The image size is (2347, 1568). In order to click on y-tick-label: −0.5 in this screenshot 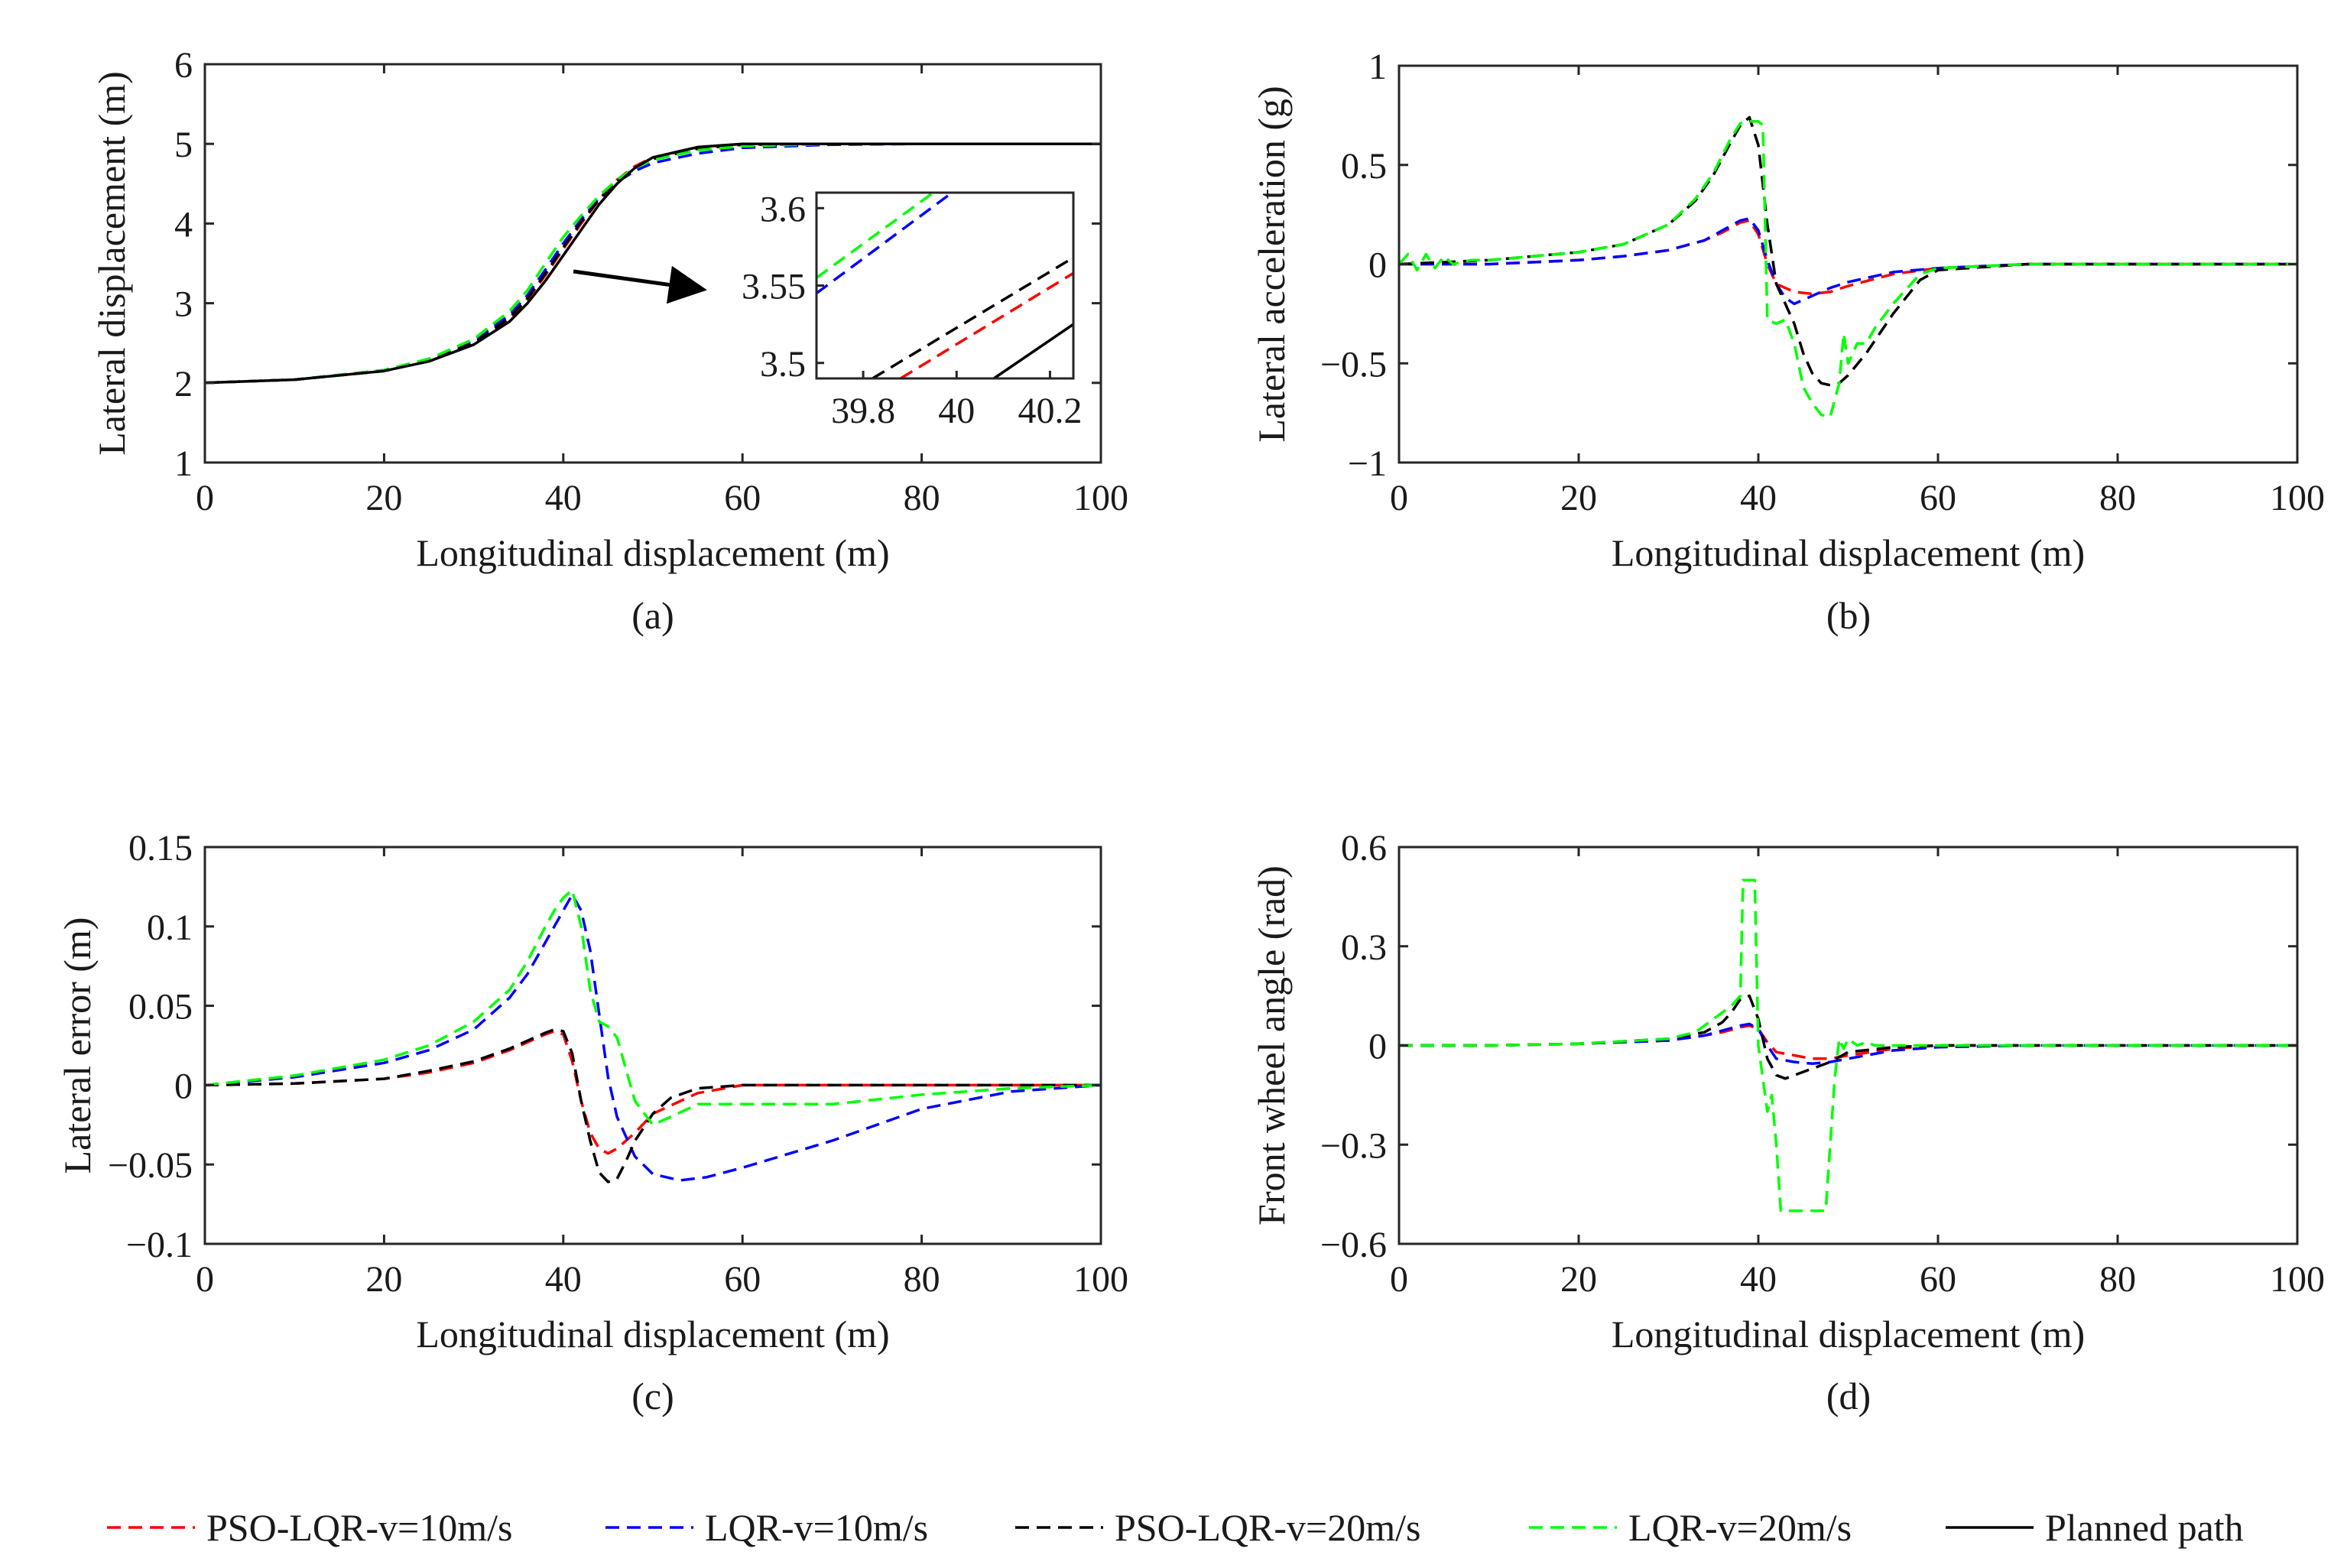, I will do `click(1353, 364)`.